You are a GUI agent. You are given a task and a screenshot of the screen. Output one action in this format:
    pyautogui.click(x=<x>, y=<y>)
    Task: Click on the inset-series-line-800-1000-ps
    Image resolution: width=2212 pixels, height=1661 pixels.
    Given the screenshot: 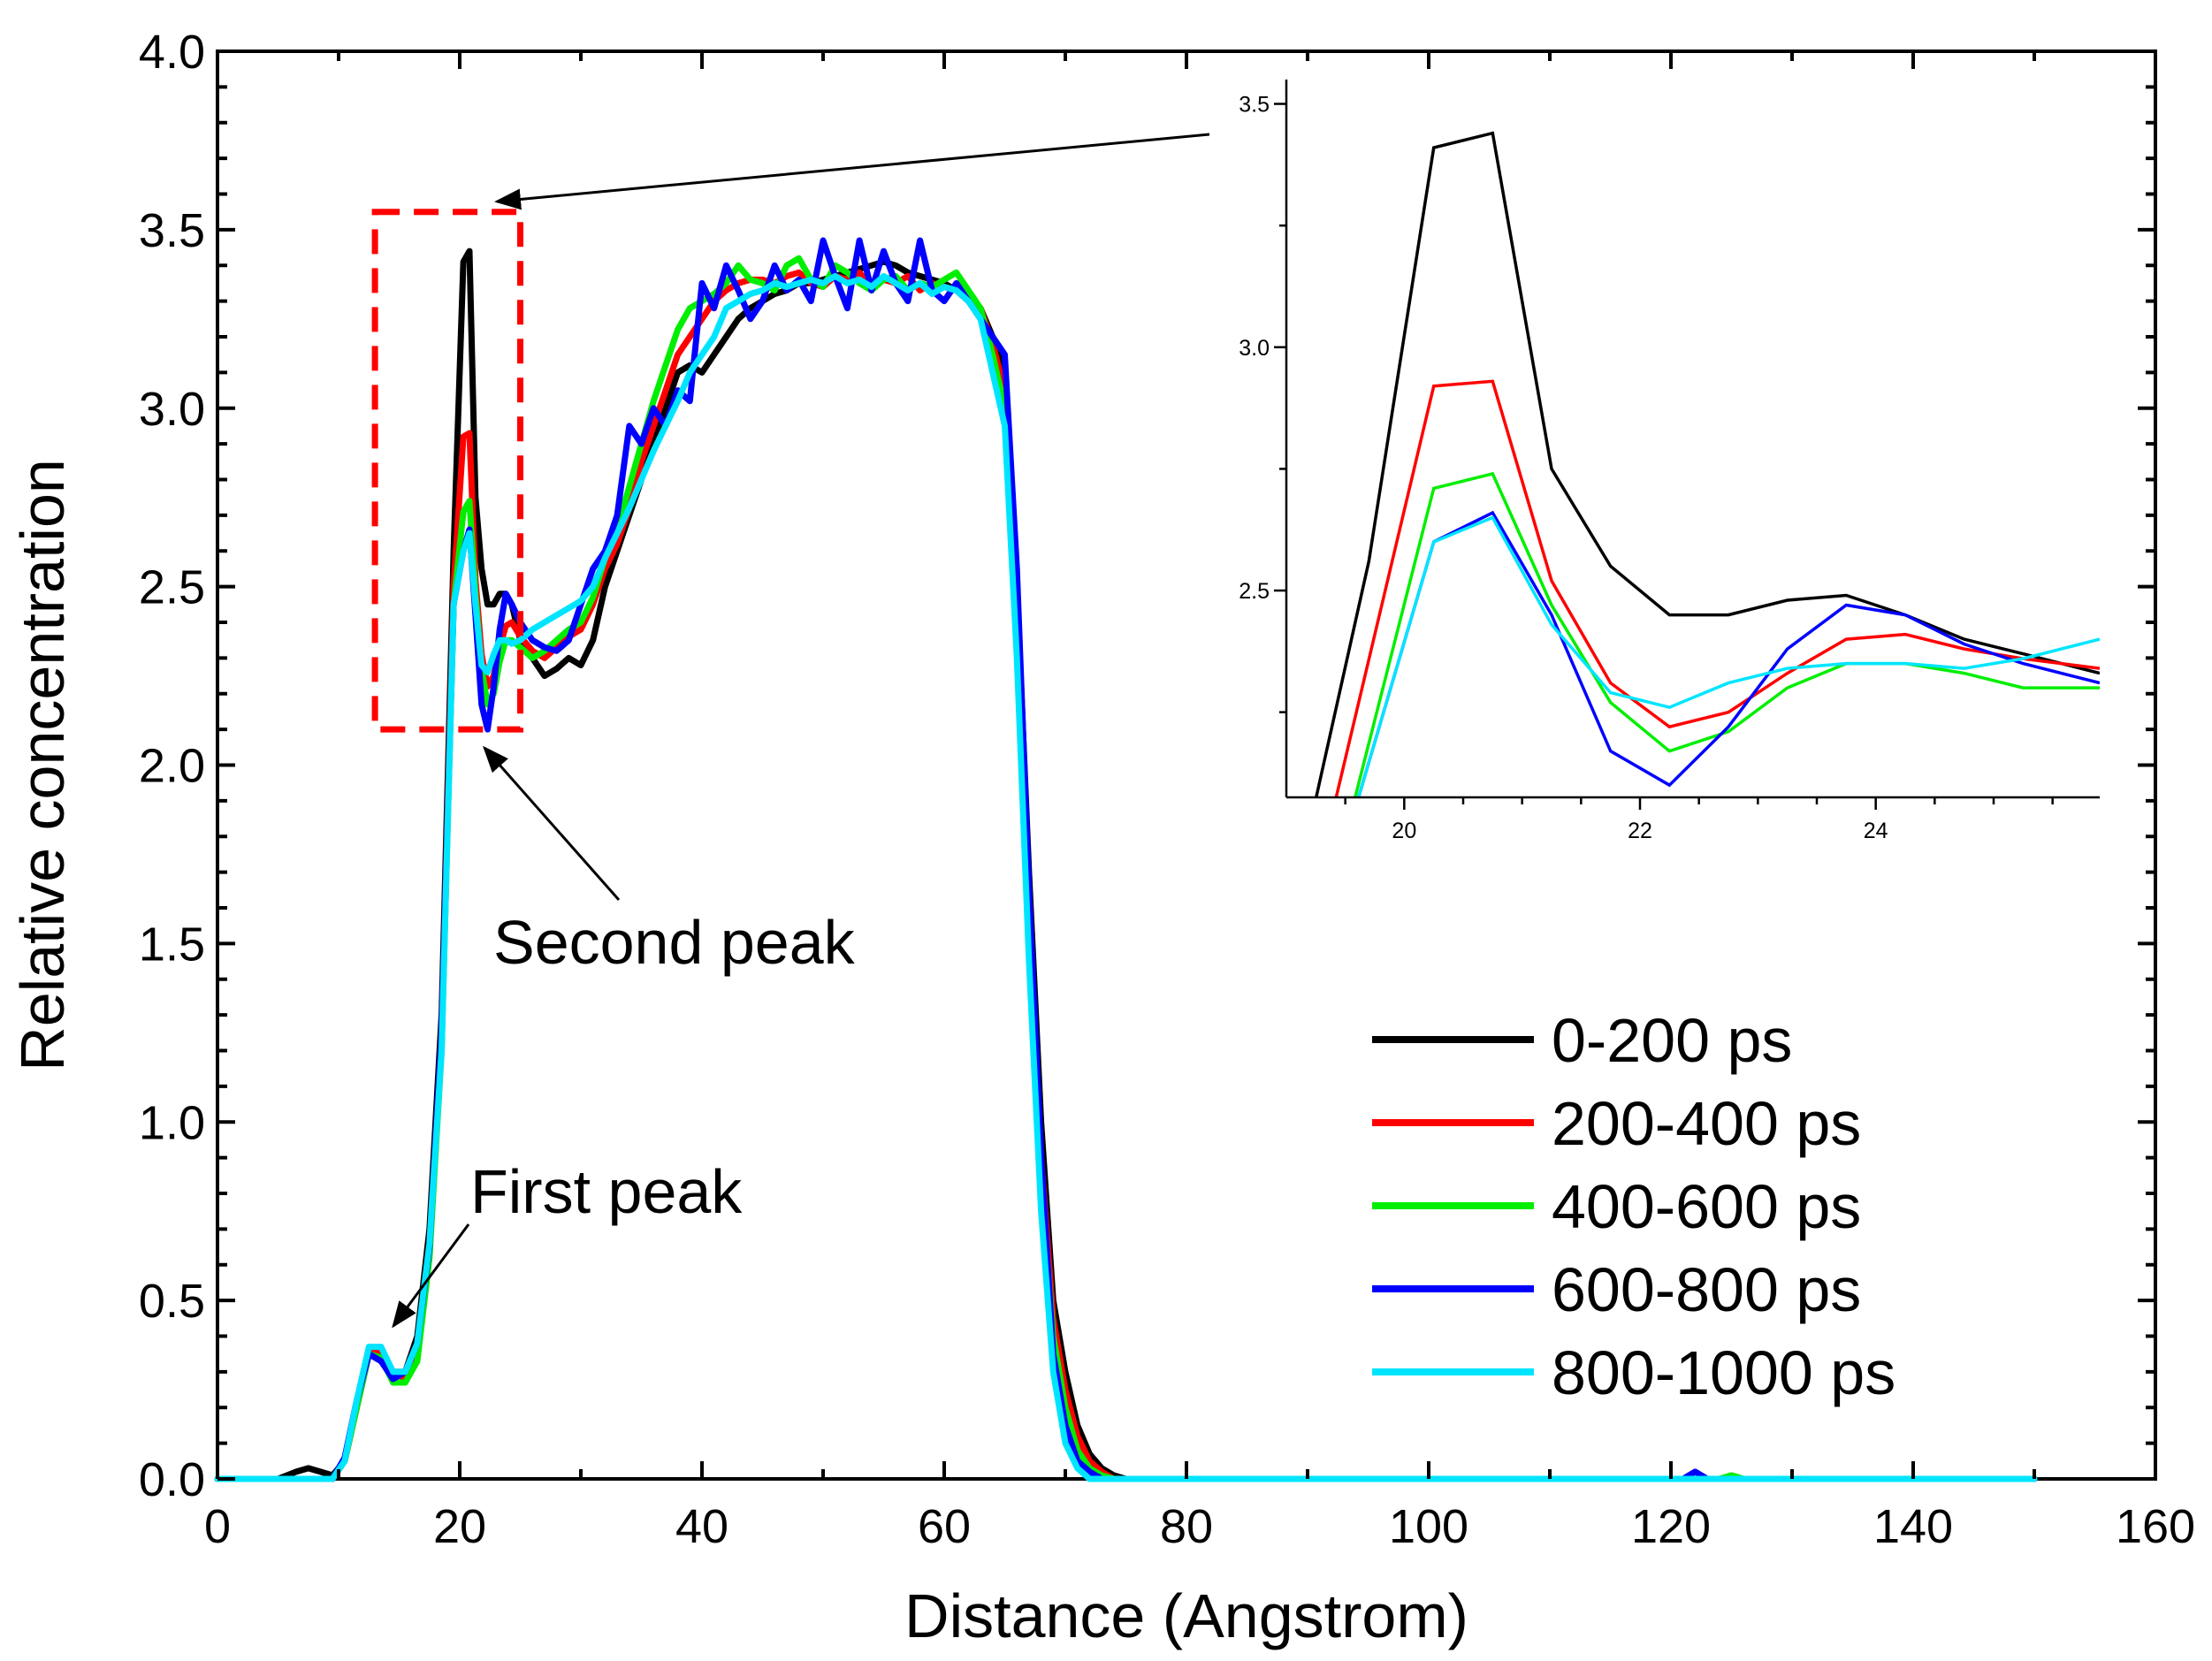 What is the action you would take?
    pyautogui.click(x=1728, y=656)
    